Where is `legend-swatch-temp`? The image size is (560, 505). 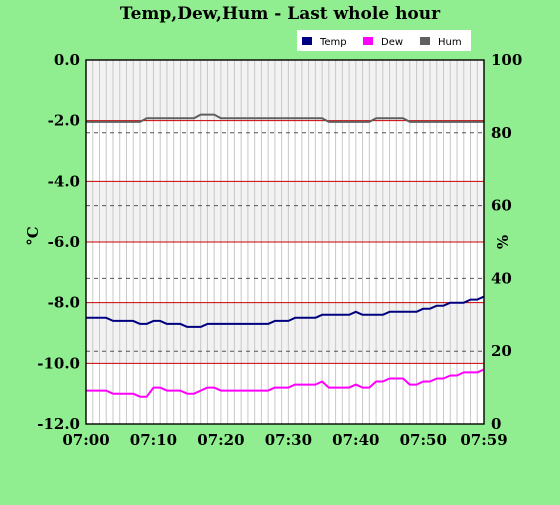 legend-swatch-temp is located at coordinates (307, 41).